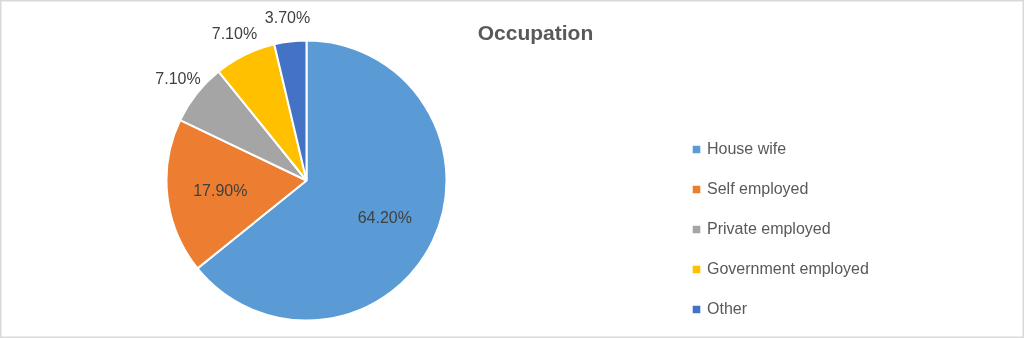  I want to click on data-label: 64.20%, so click(384, 218).